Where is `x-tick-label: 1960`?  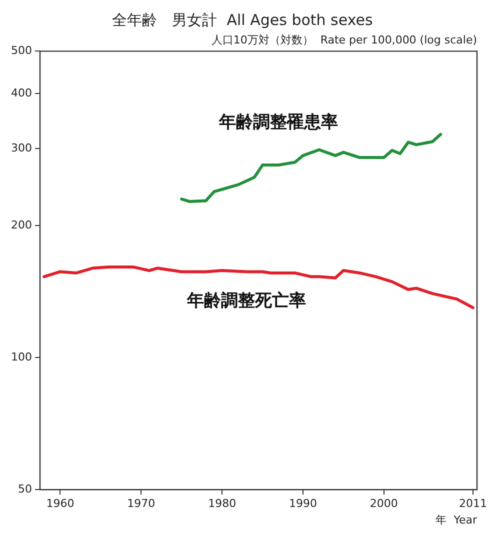
x-tick-label: 1960 is located at coordinates (60, 503).